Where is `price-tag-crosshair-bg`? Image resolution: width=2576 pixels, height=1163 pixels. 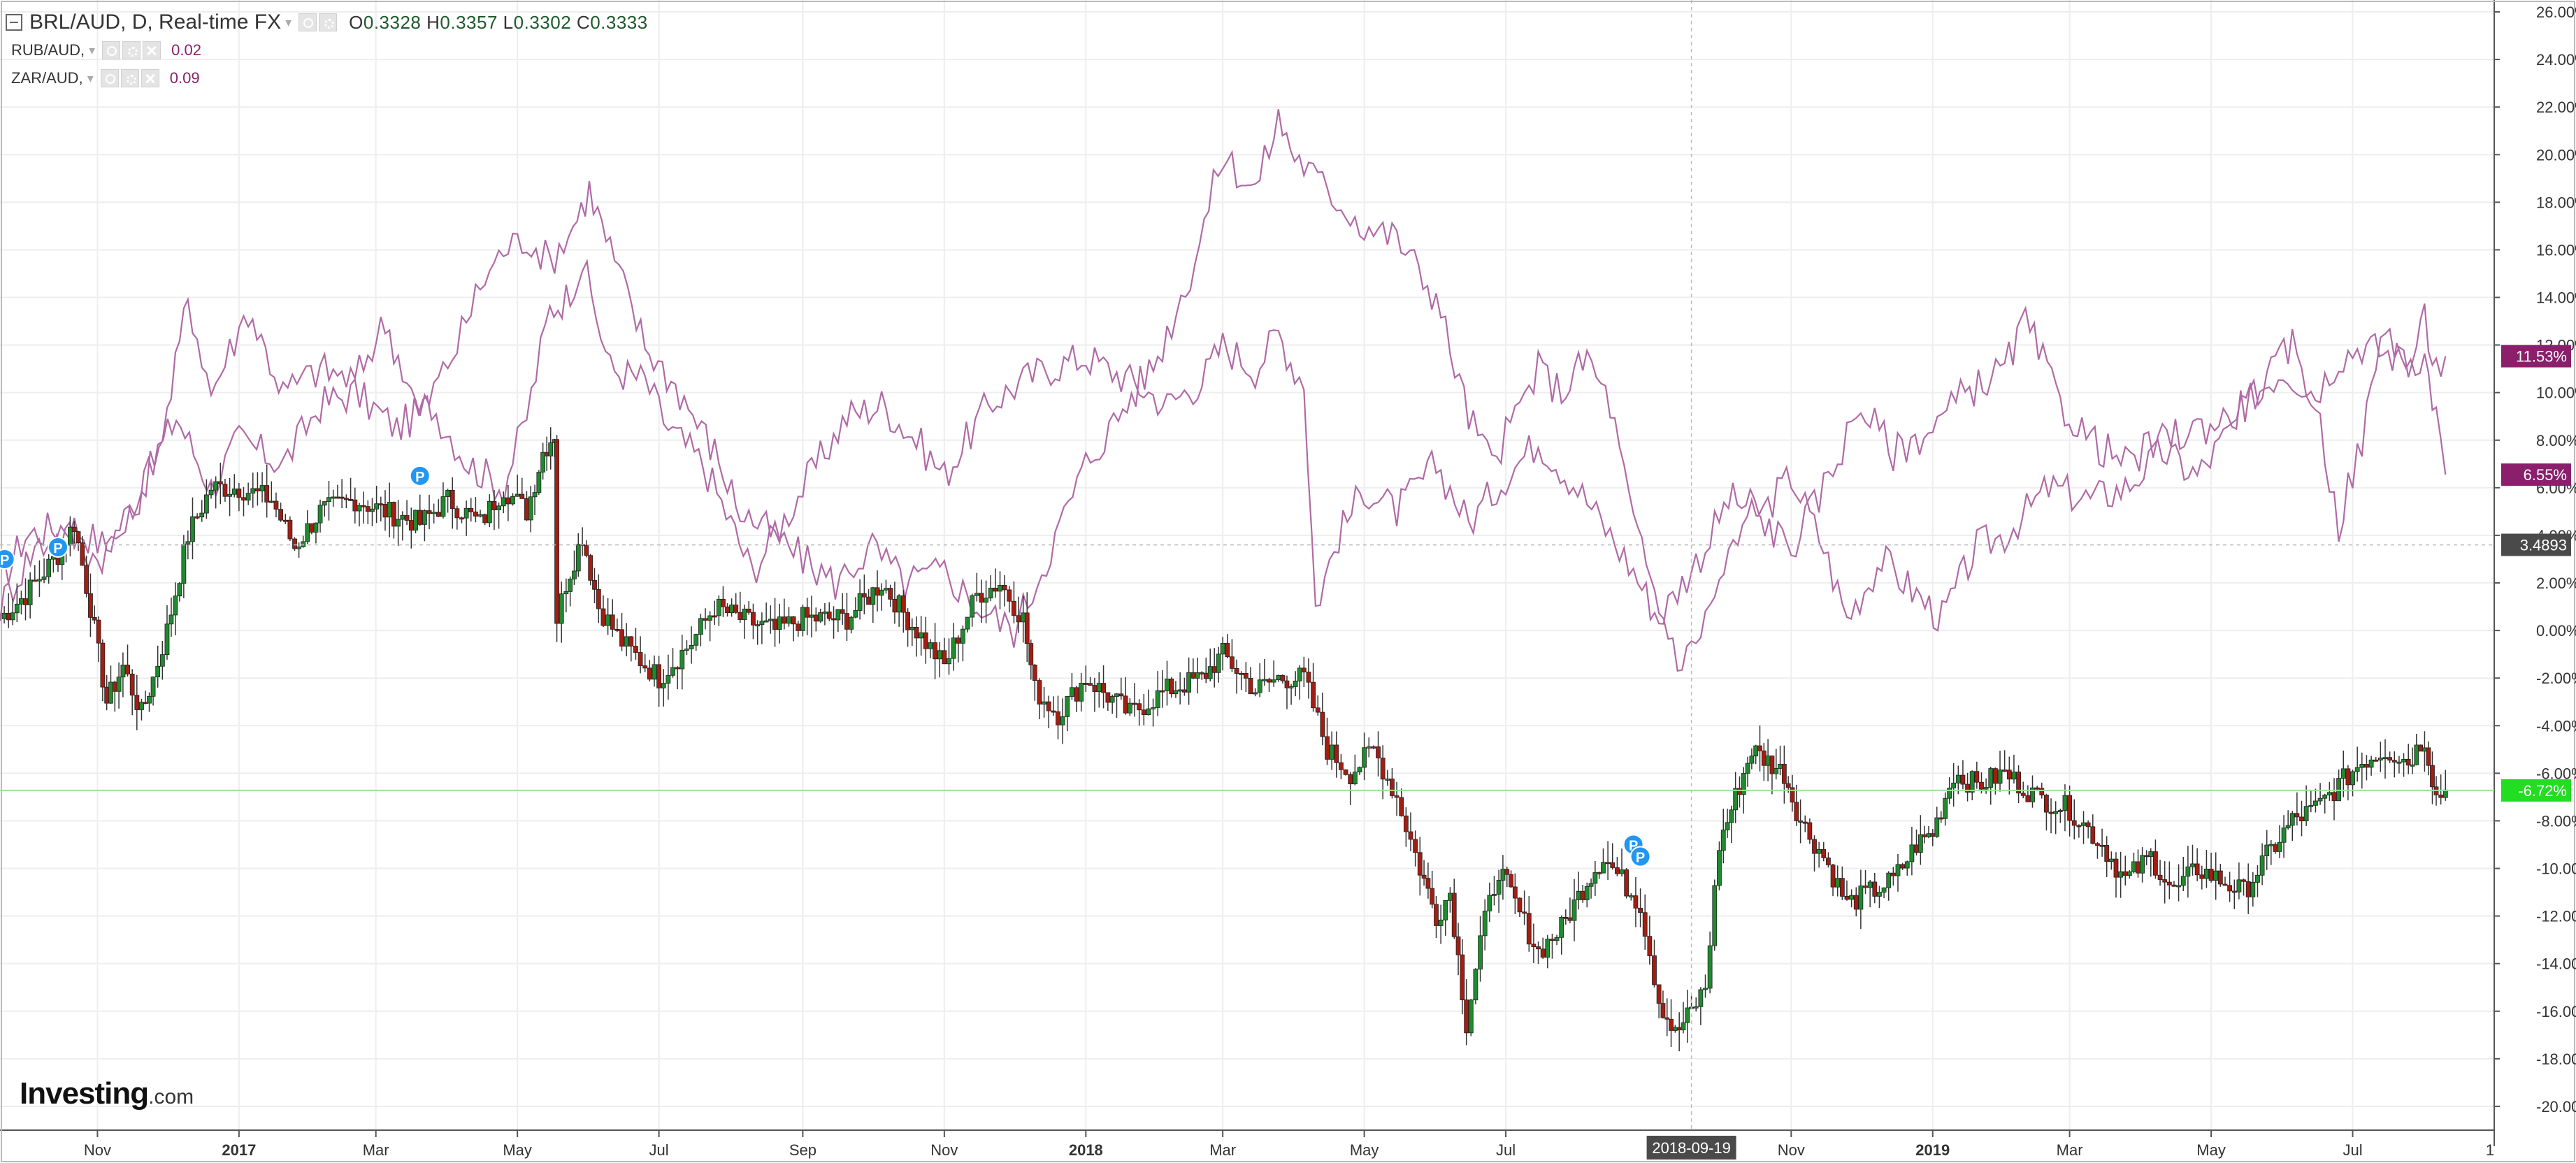
price-tag-crosshair-bg is located at coordinates (2536, 544).